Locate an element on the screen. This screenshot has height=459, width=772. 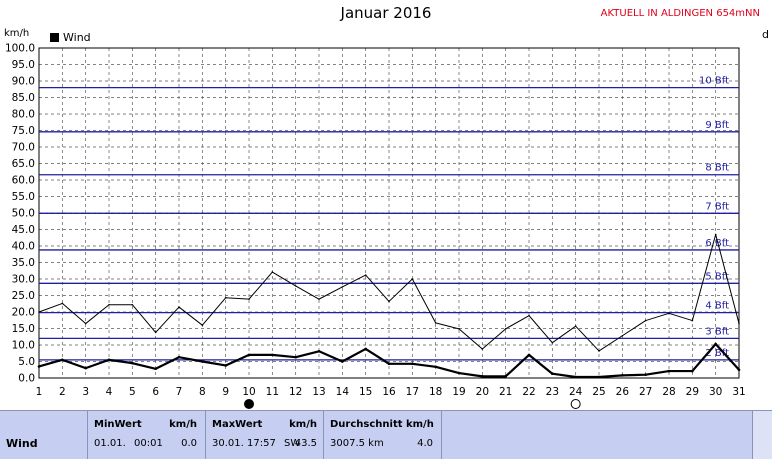
y-tick-label: 25.0 is located at coordinates (23, 296).